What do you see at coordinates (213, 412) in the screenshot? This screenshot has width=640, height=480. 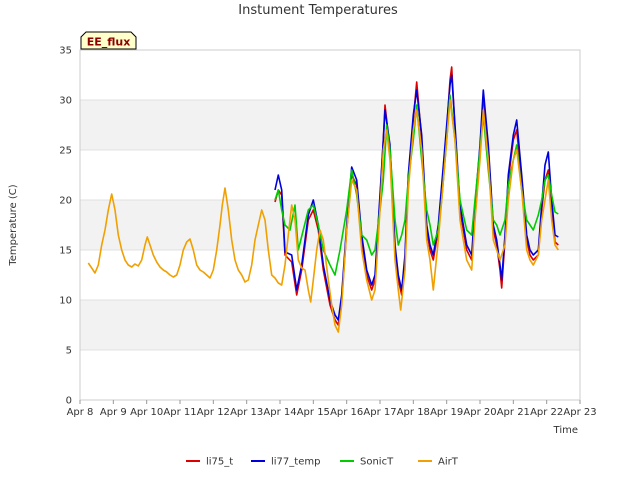 I see `x-tick-label: Apr 12` at bounding box center [213, 412].